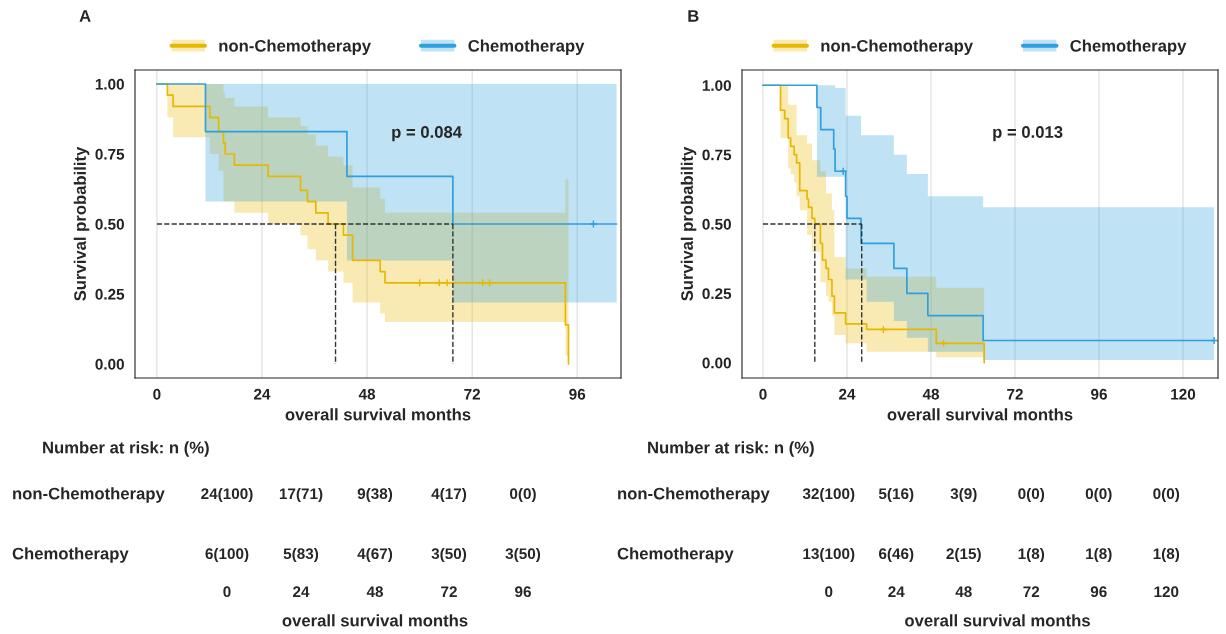  What do you see at coordinates (963, 495) in the screenshot?
I see `text: 3(9)` at bounding box center [963, 495].